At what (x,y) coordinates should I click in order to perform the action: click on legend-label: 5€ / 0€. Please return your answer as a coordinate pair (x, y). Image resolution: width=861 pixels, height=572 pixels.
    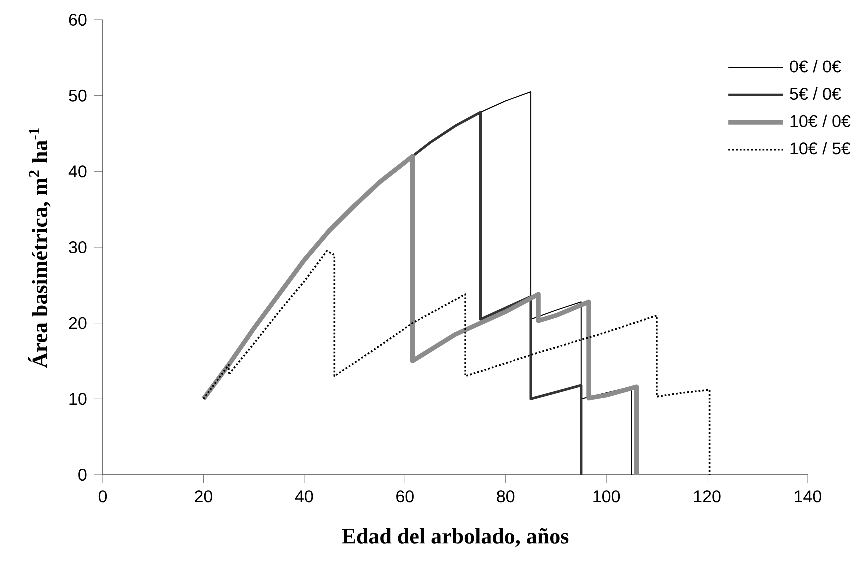
    Looking at the image, I should click on (816, 94).